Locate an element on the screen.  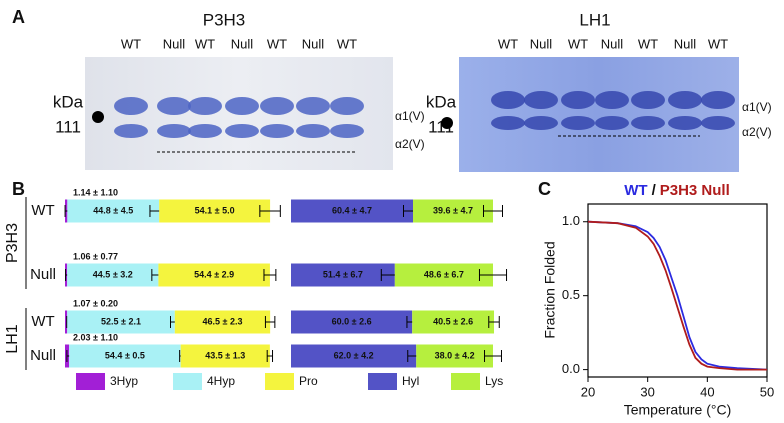
value-label: 1.07 ± 0.20 is located at coordinates (95, 303).